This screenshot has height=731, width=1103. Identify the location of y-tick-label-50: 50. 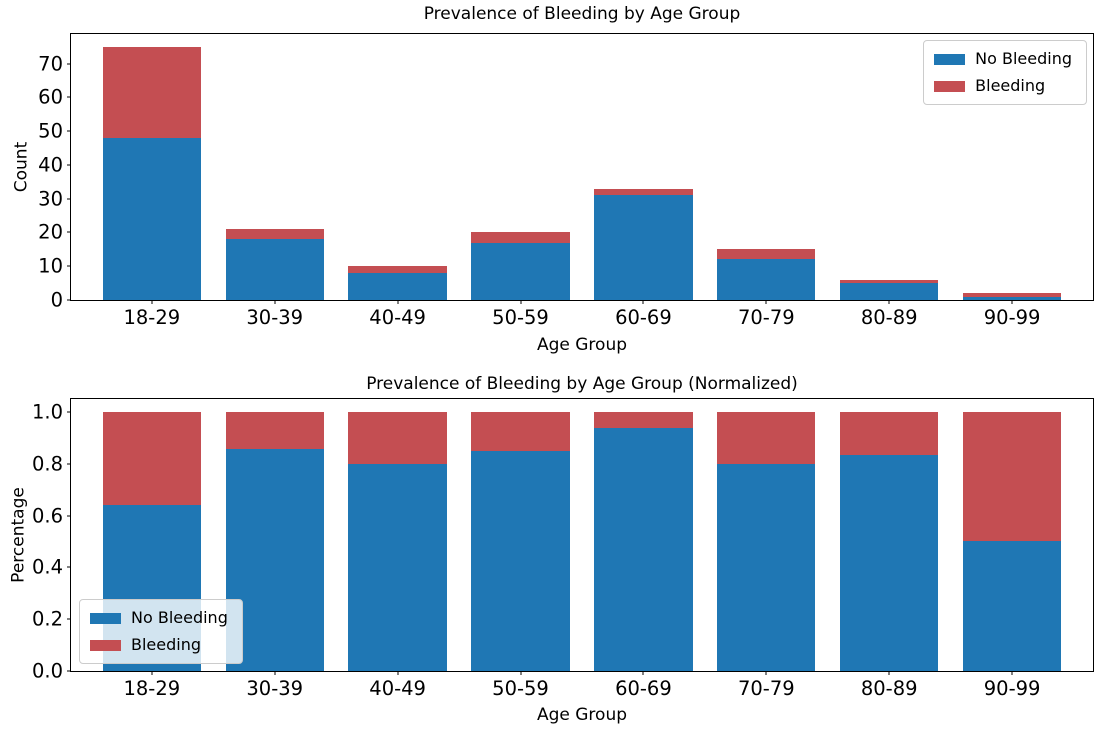
(50, 131).